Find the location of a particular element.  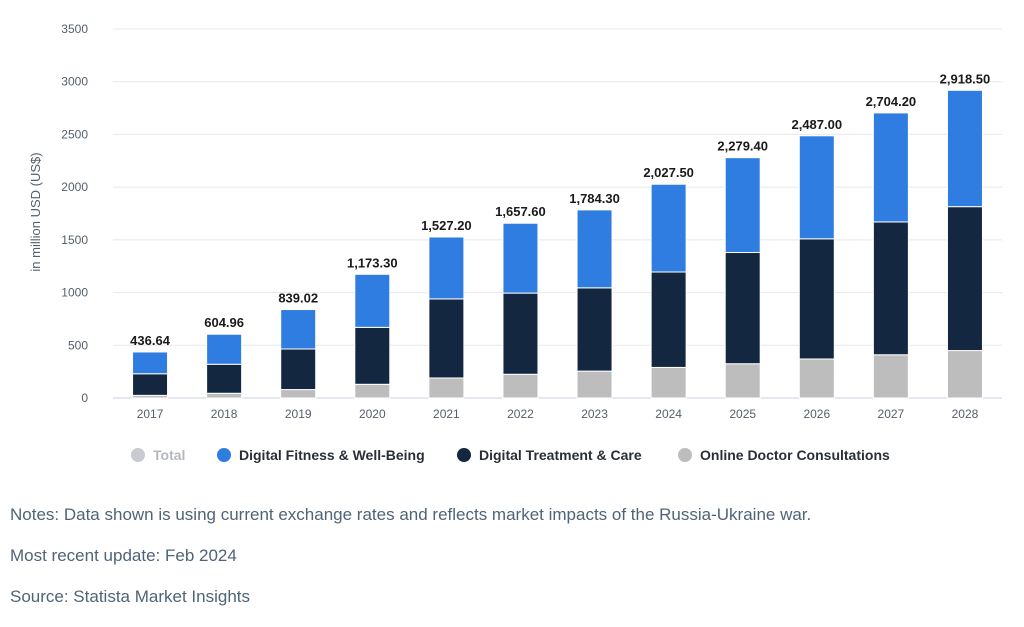

update-text: Most recent update: Feb 2024 is located at coordinates (123, 555).